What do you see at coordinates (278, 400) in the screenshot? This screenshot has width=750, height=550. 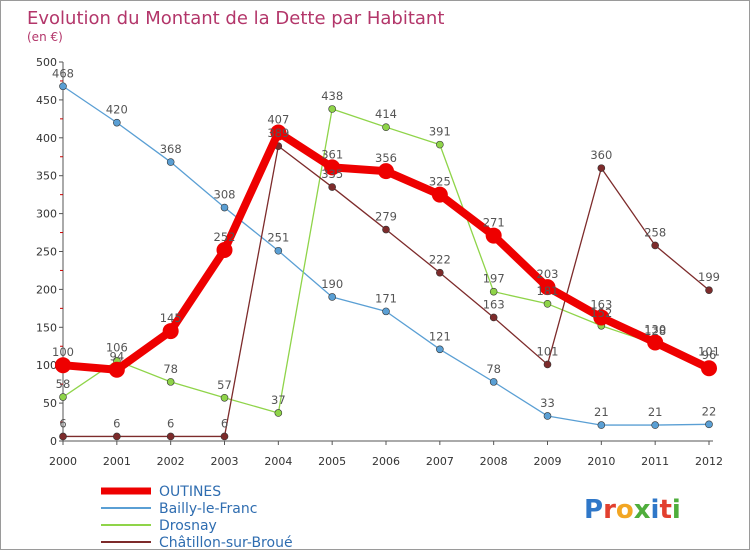 I see `data-label-drosnay: 37` at bounding box center [278, 400].